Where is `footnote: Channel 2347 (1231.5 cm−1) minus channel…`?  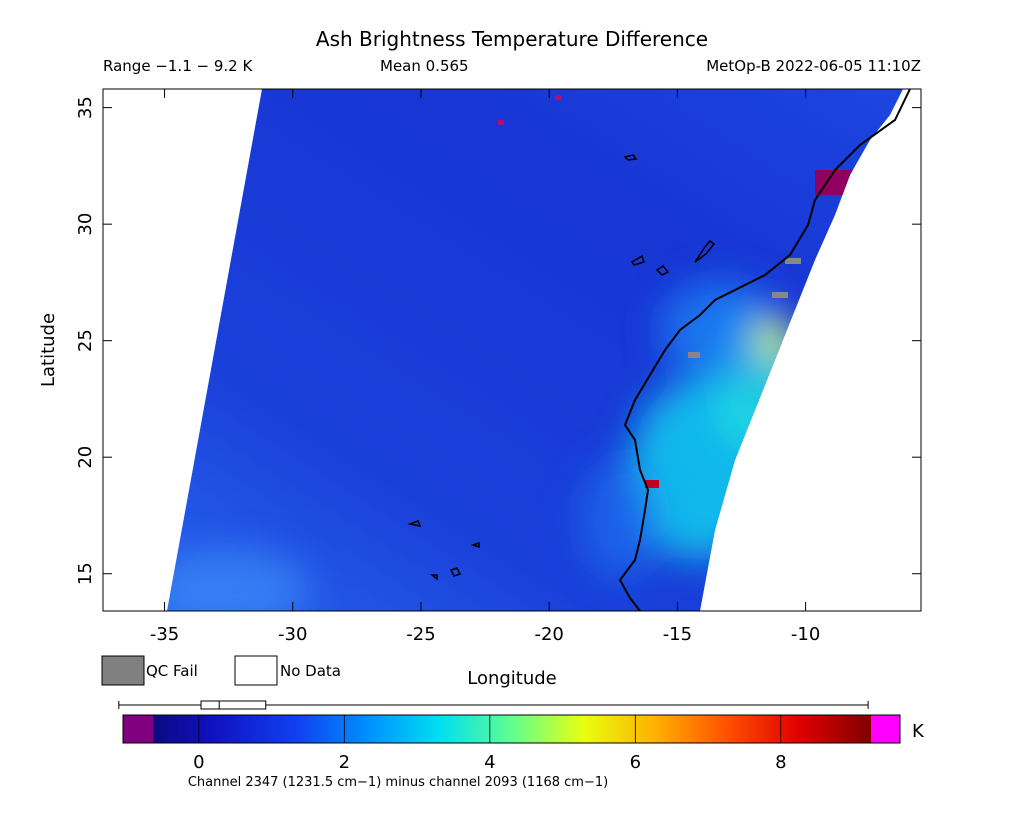
footnote: Channel 2347 (1231.5 cm−1) minus channel… is located at coordinates (398, 782).